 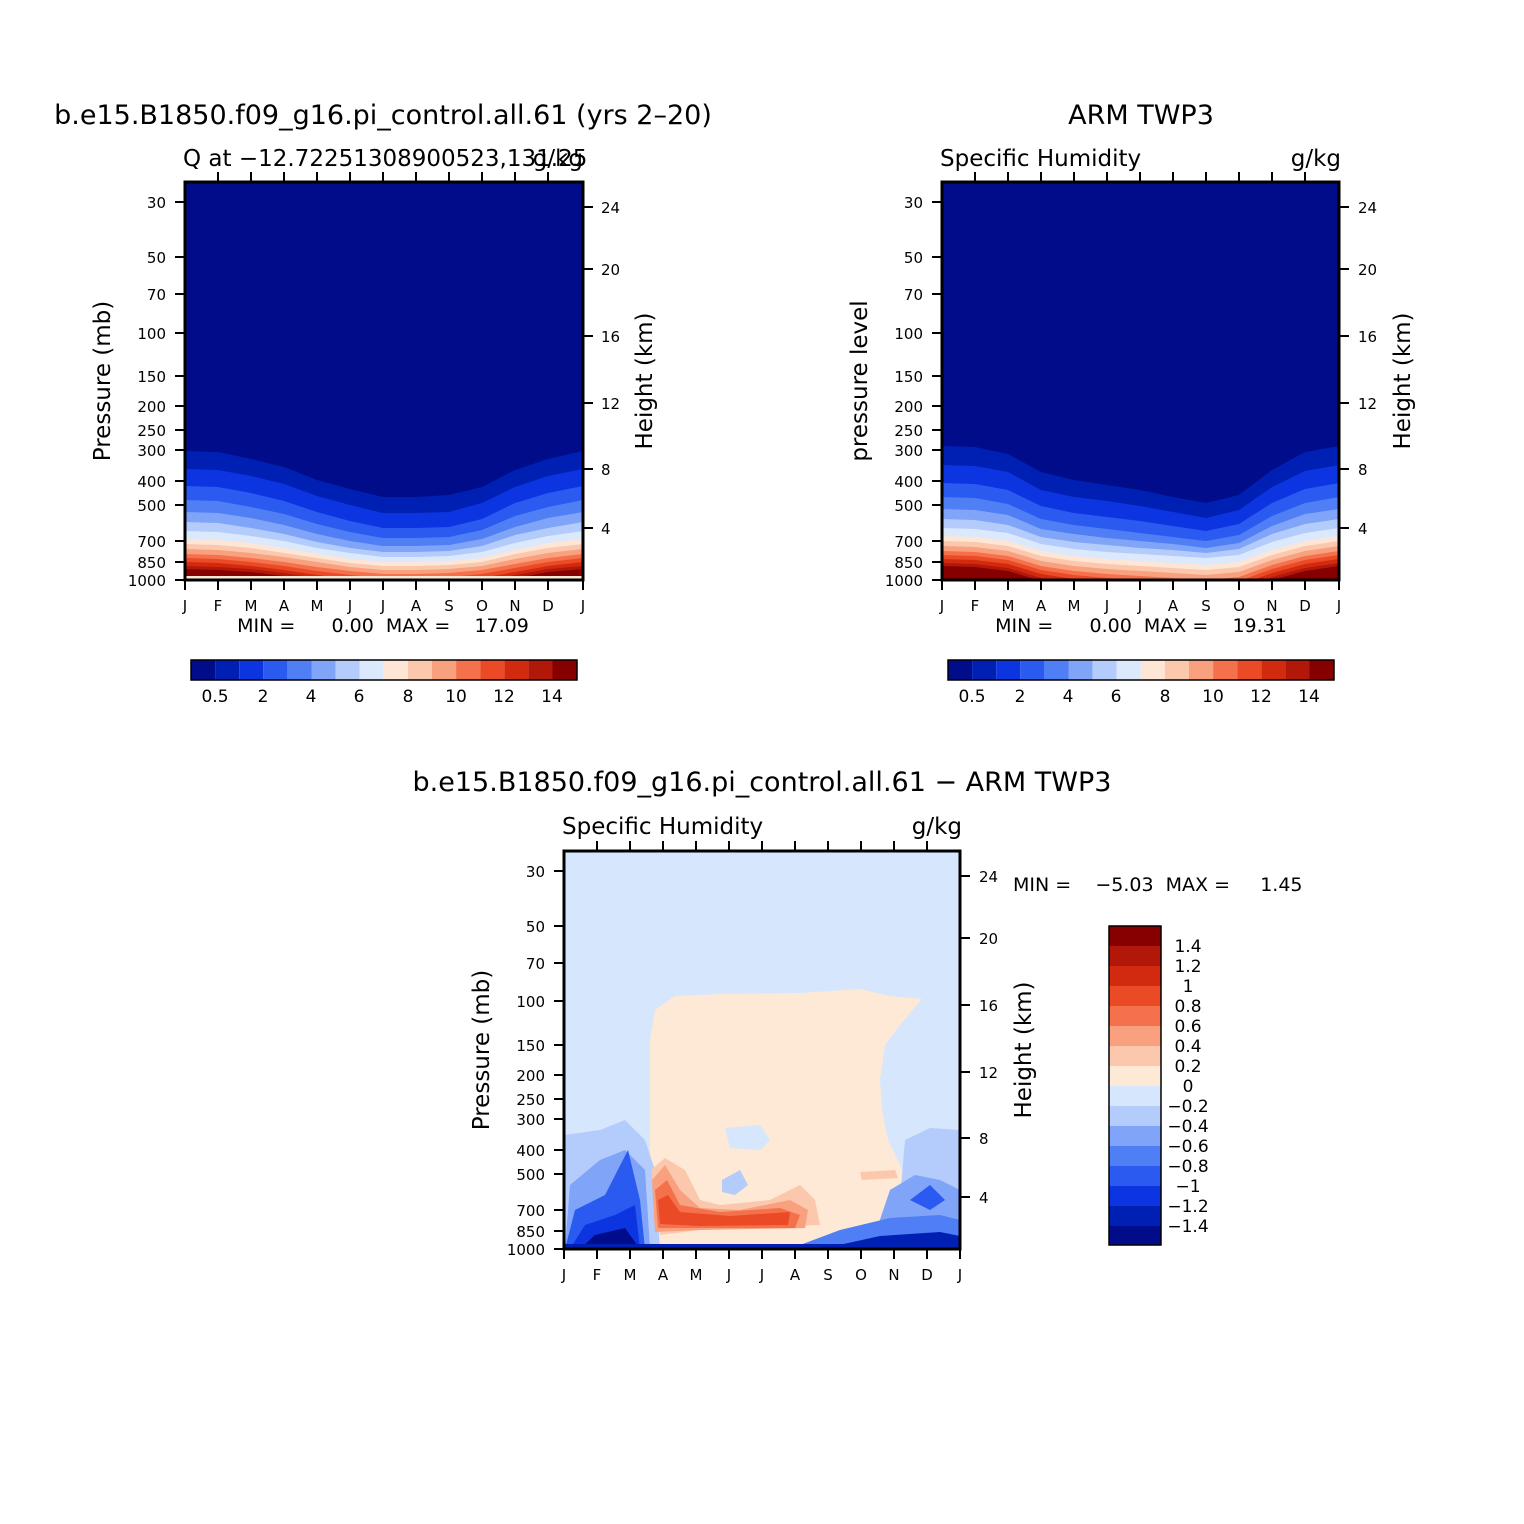 What do you see at coordinates (552, 697) in the screenshot?
I see `model-colorbar-label: 14` at bounding box center [552, 697].